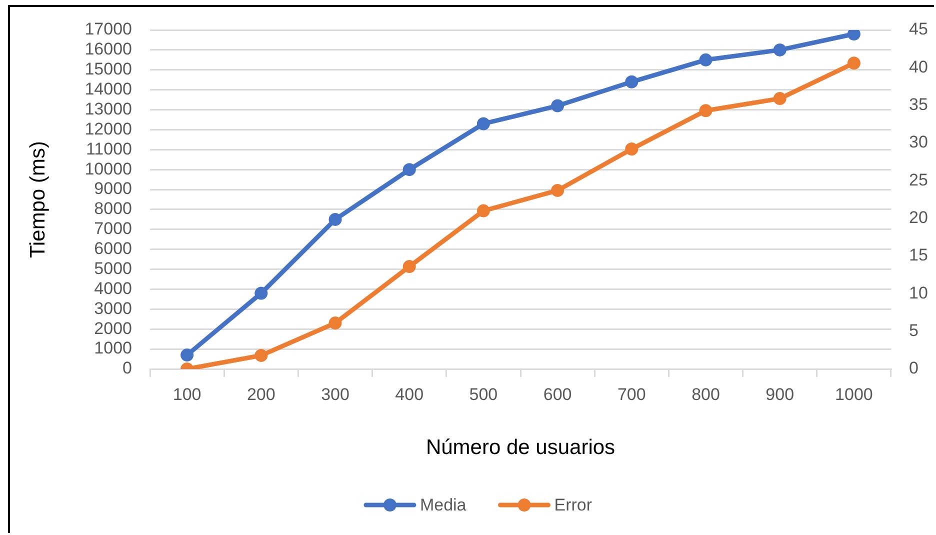  I want to click on x-axis-title: Número de usuarios, so click(521, 448).